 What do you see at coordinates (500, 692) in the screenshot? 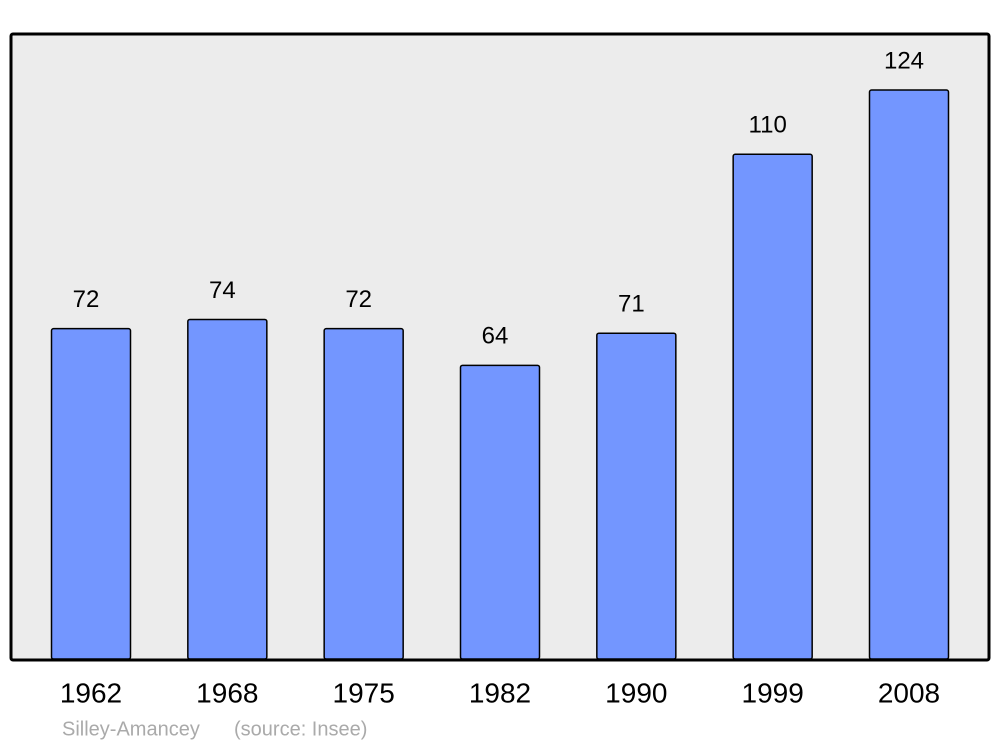
I see `x-tick-label: 1982` at bounding box center [500, 692].